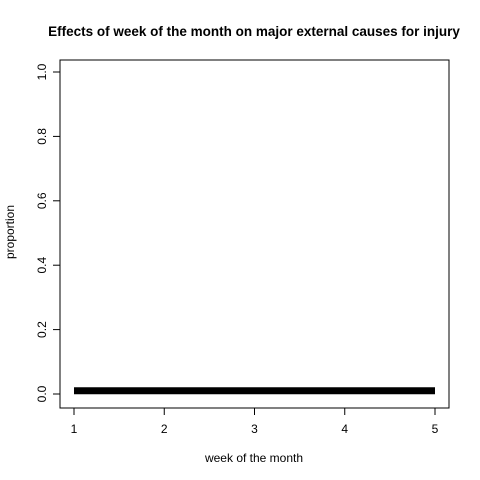 Image resolution: width=480 pixels, height=480 pixels. Describe the element at coordinates (42, 393) in the screenshot. I see `y-tick-label-0: 0.0` at that location.